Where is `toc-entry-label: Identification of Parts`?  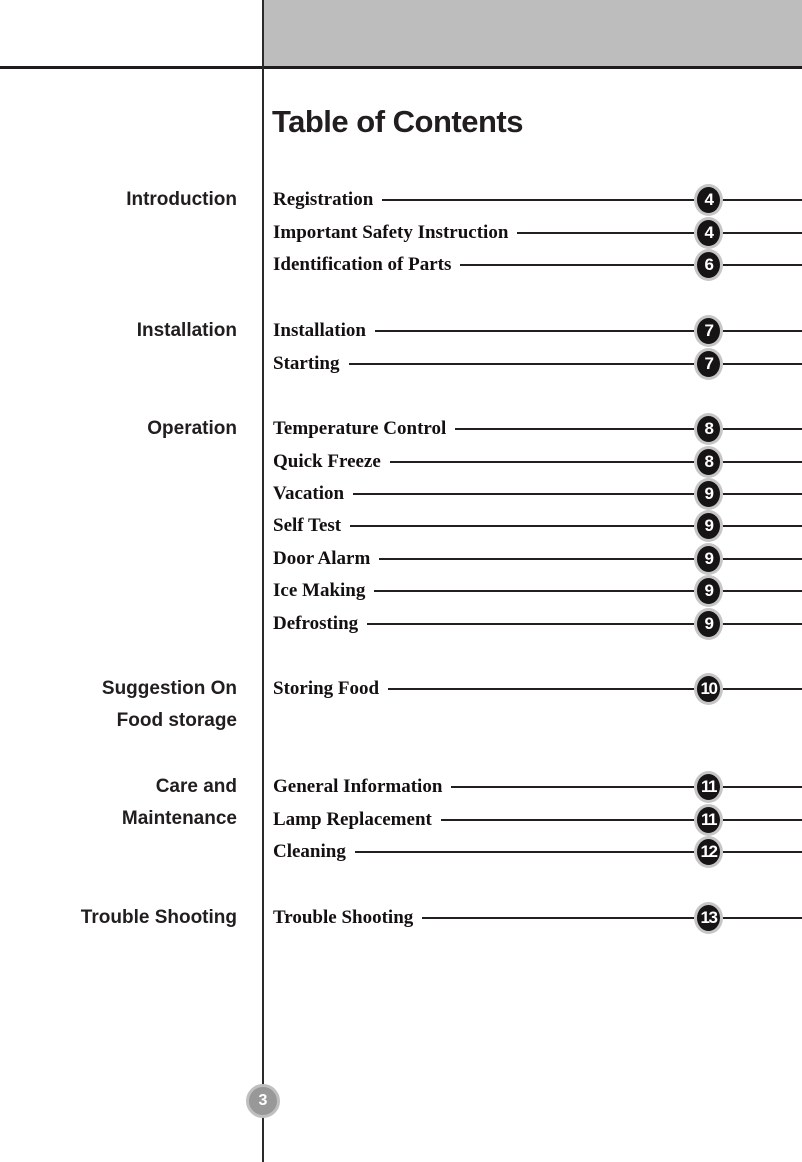 toc-entry-label: Identification of Parts is located at coordinates (362, 264).